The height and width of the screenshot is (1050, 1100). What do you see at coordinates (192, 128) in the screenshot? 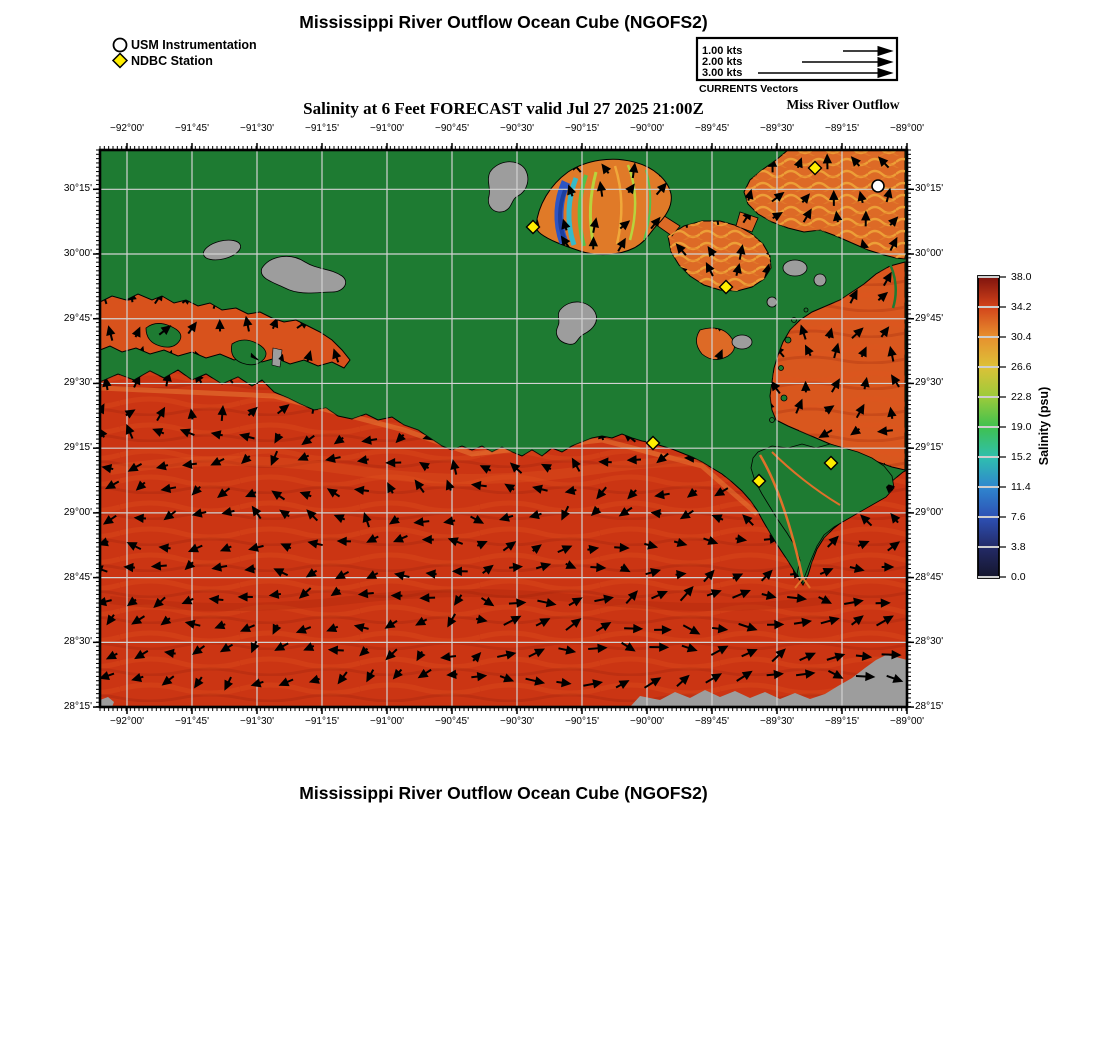
I see `x-axis-label-top: −91°45'` at bounding box center [192, 128].